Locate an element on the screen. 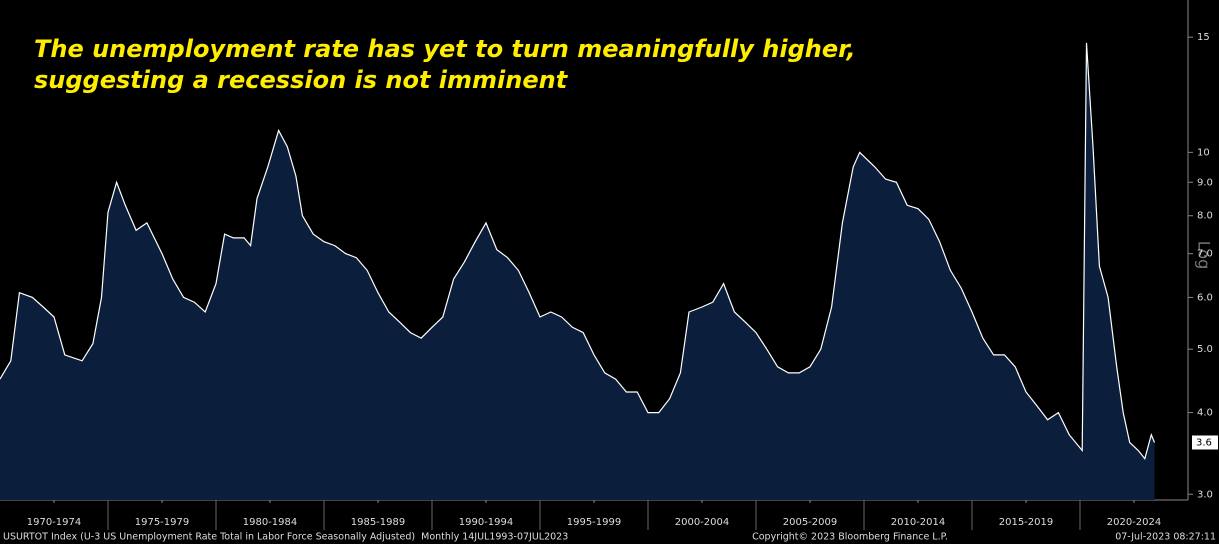 This screenshot has height=544, width=1219. x-tick-label: 1970-1974 is located at coordinates (54, 522).